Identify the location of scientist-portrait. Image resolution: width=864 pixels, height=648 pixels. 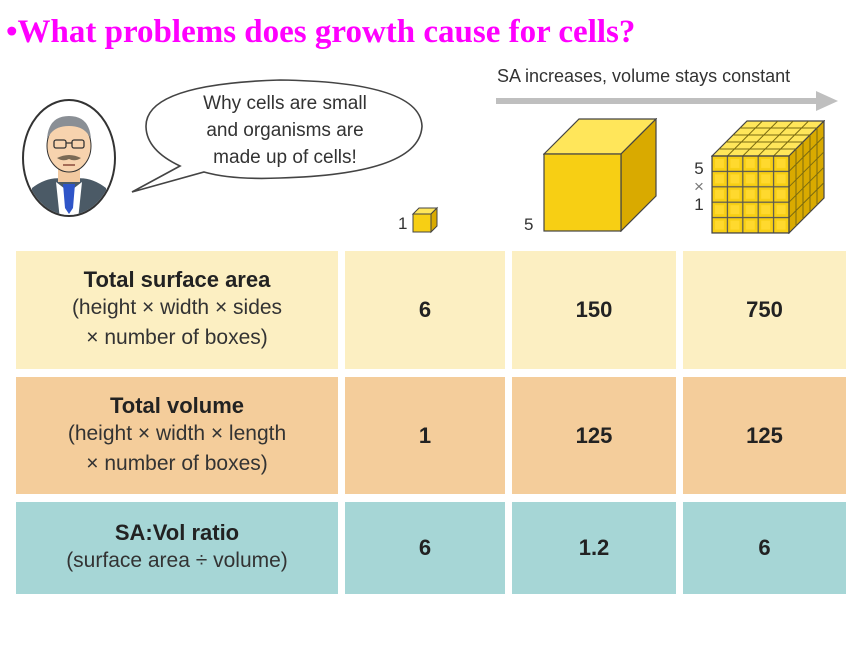
(69, 158).